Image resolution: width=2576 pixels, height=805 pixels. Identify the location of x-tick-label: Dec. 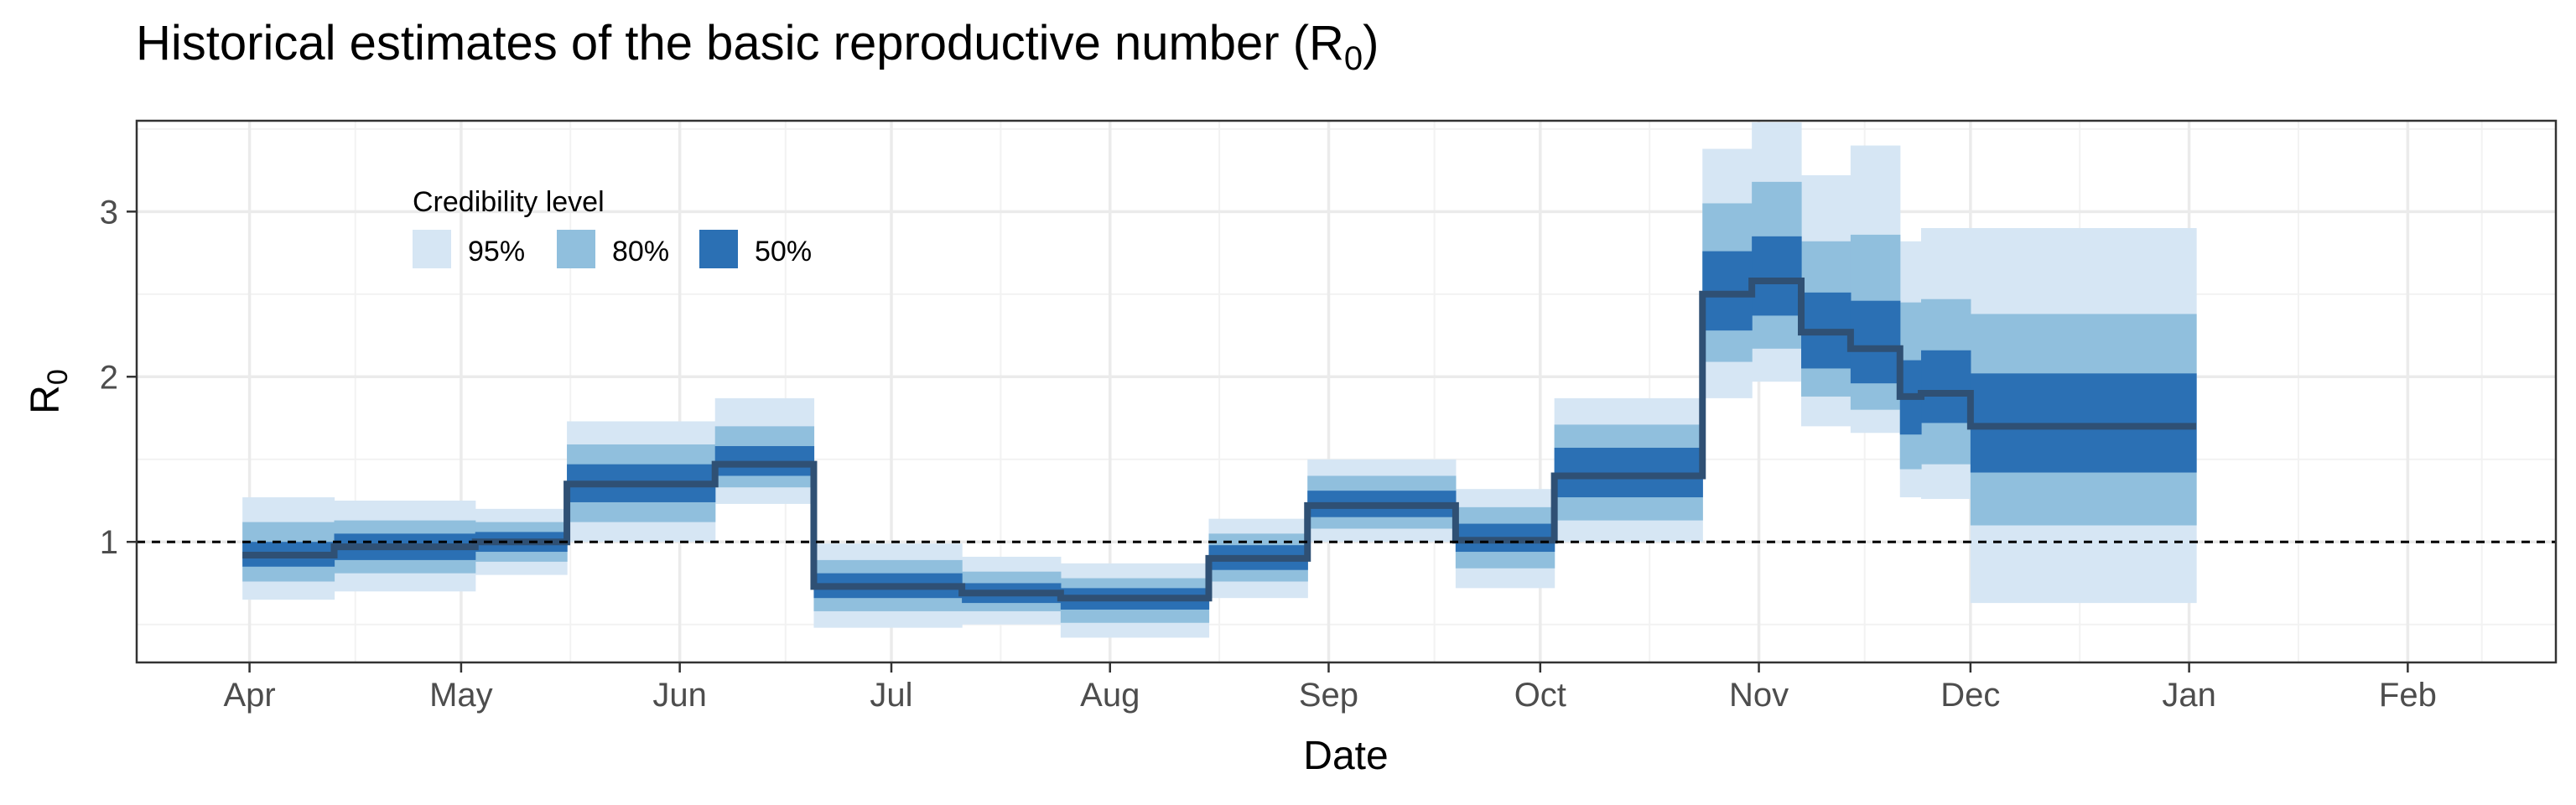
(1970, 695).